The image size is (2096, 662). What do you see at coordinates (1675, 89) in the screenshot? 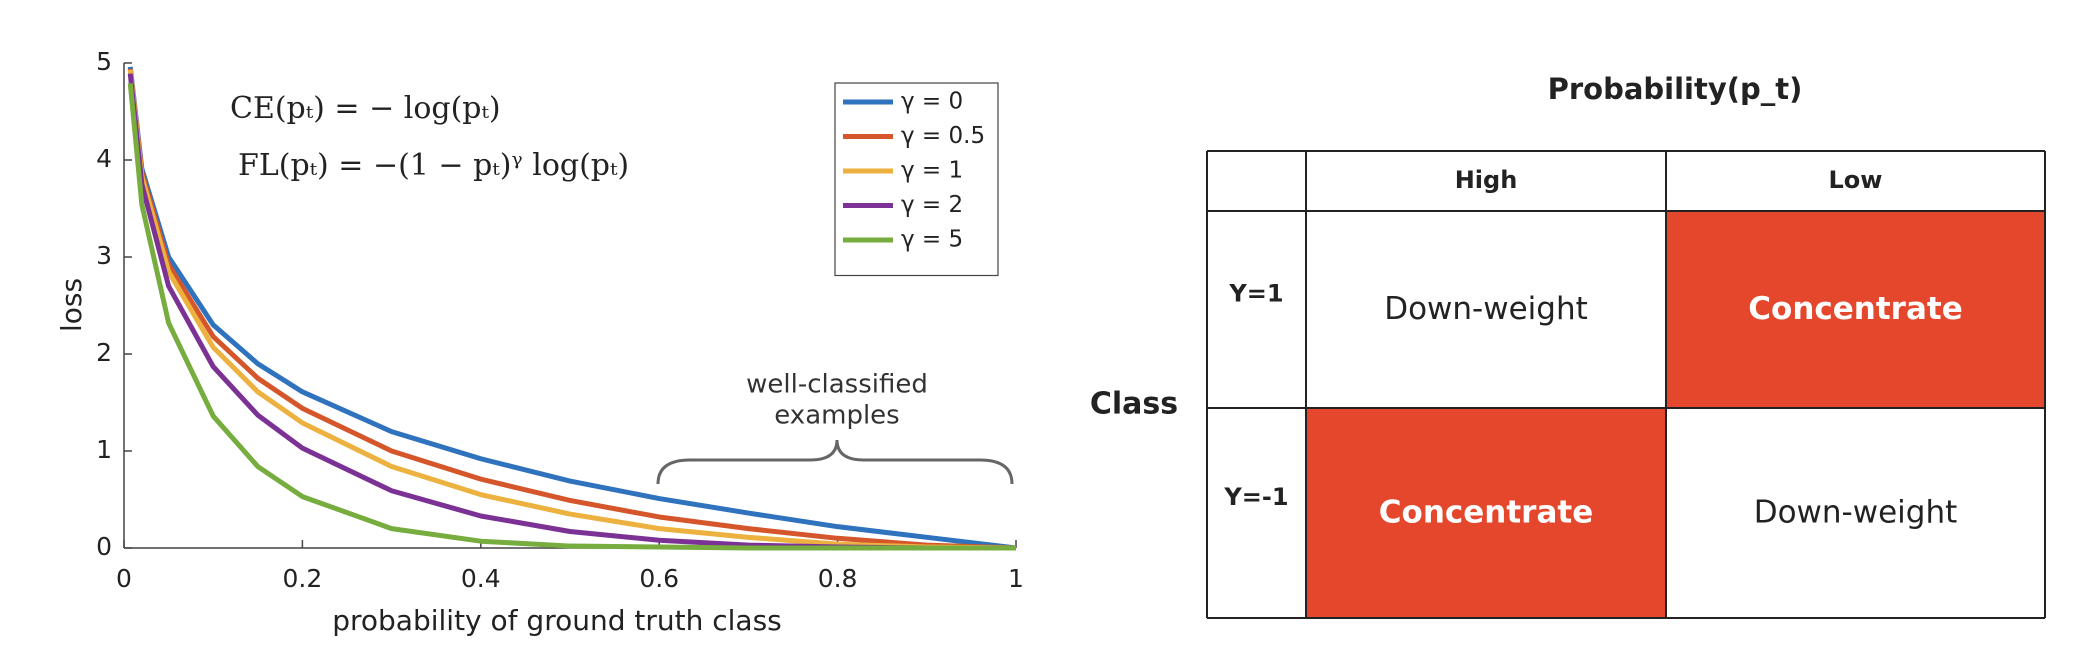
I see `table-title: Probability(p_t)` at bounding box center [1675, 89].